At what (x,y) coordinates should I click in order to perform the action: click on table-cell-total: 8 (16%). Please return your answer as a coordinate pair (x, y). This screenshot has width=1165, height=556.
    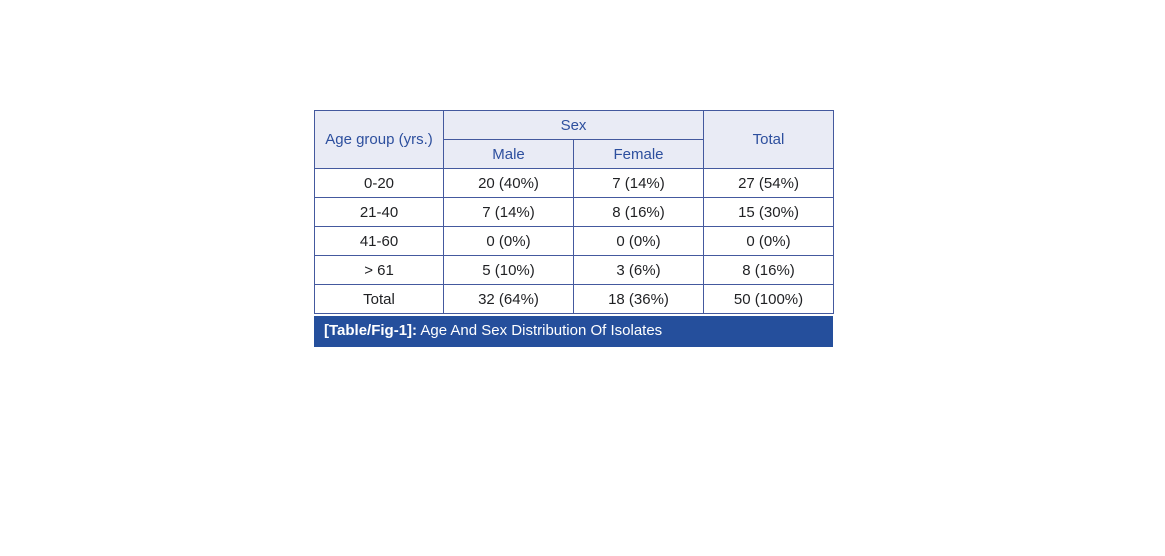
    Looking at the image, I should click on (769, 270).